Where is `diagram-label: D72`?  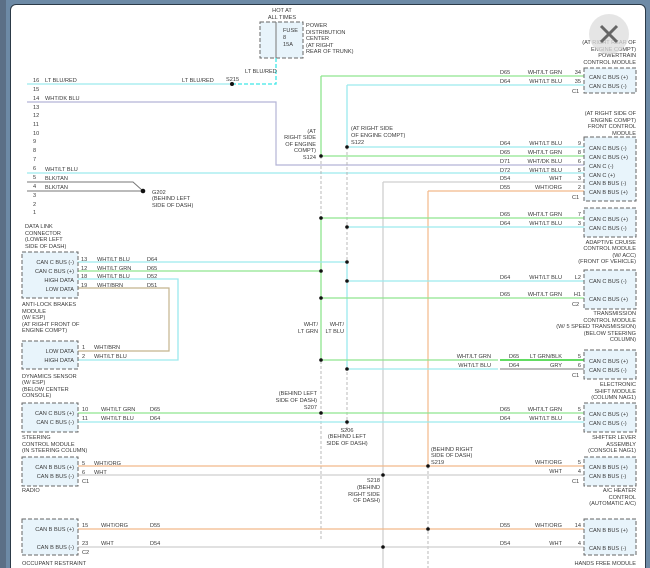
diagram-label: D72 is located at coordinates (505, 171).